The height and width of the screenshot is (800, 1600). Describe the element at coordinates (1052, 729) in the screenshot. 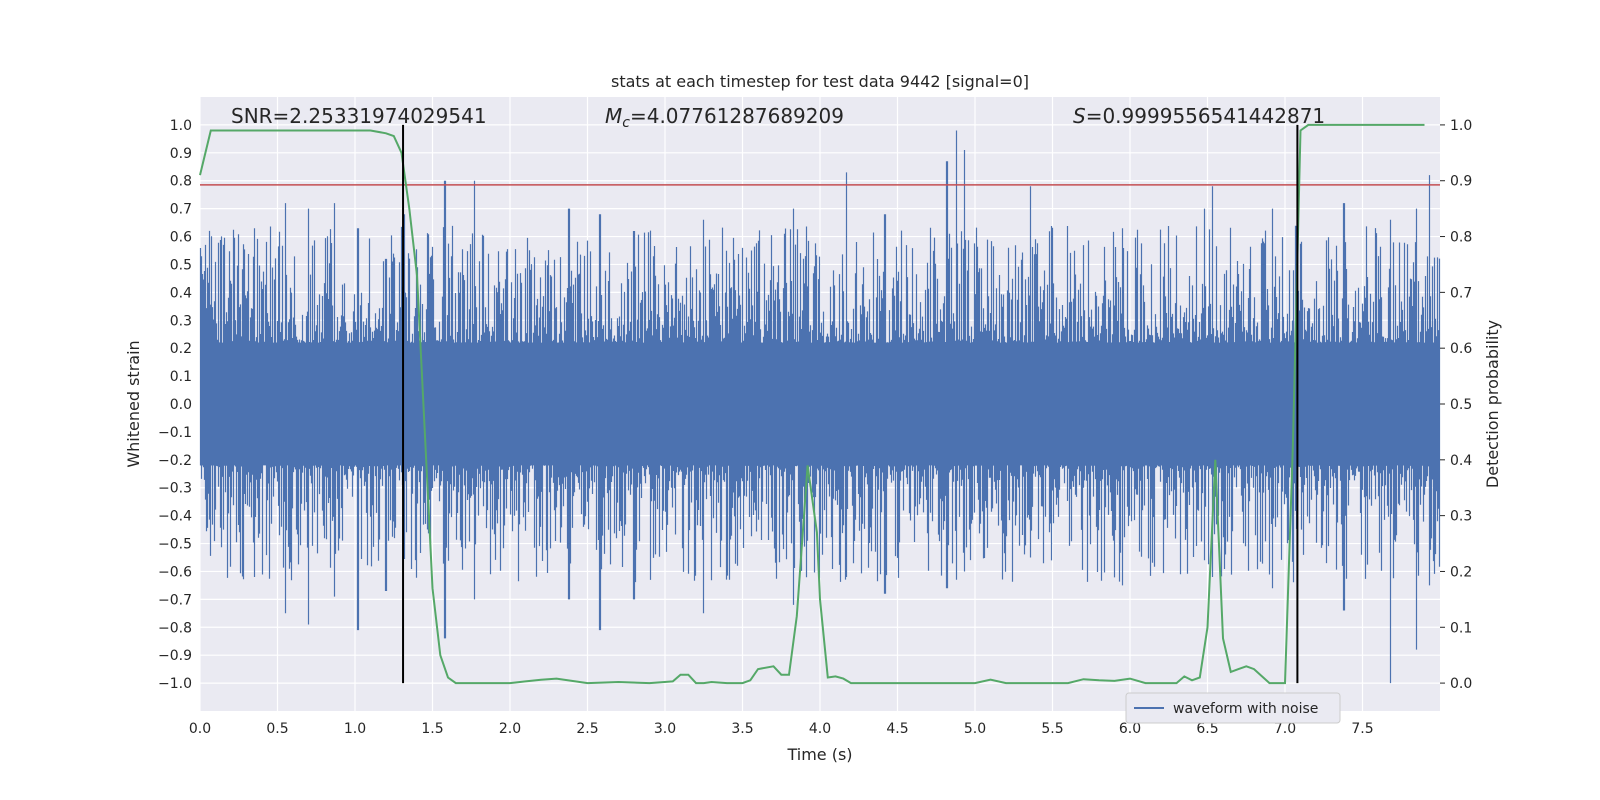

I see `x-tick-label: 5.5` at that location.